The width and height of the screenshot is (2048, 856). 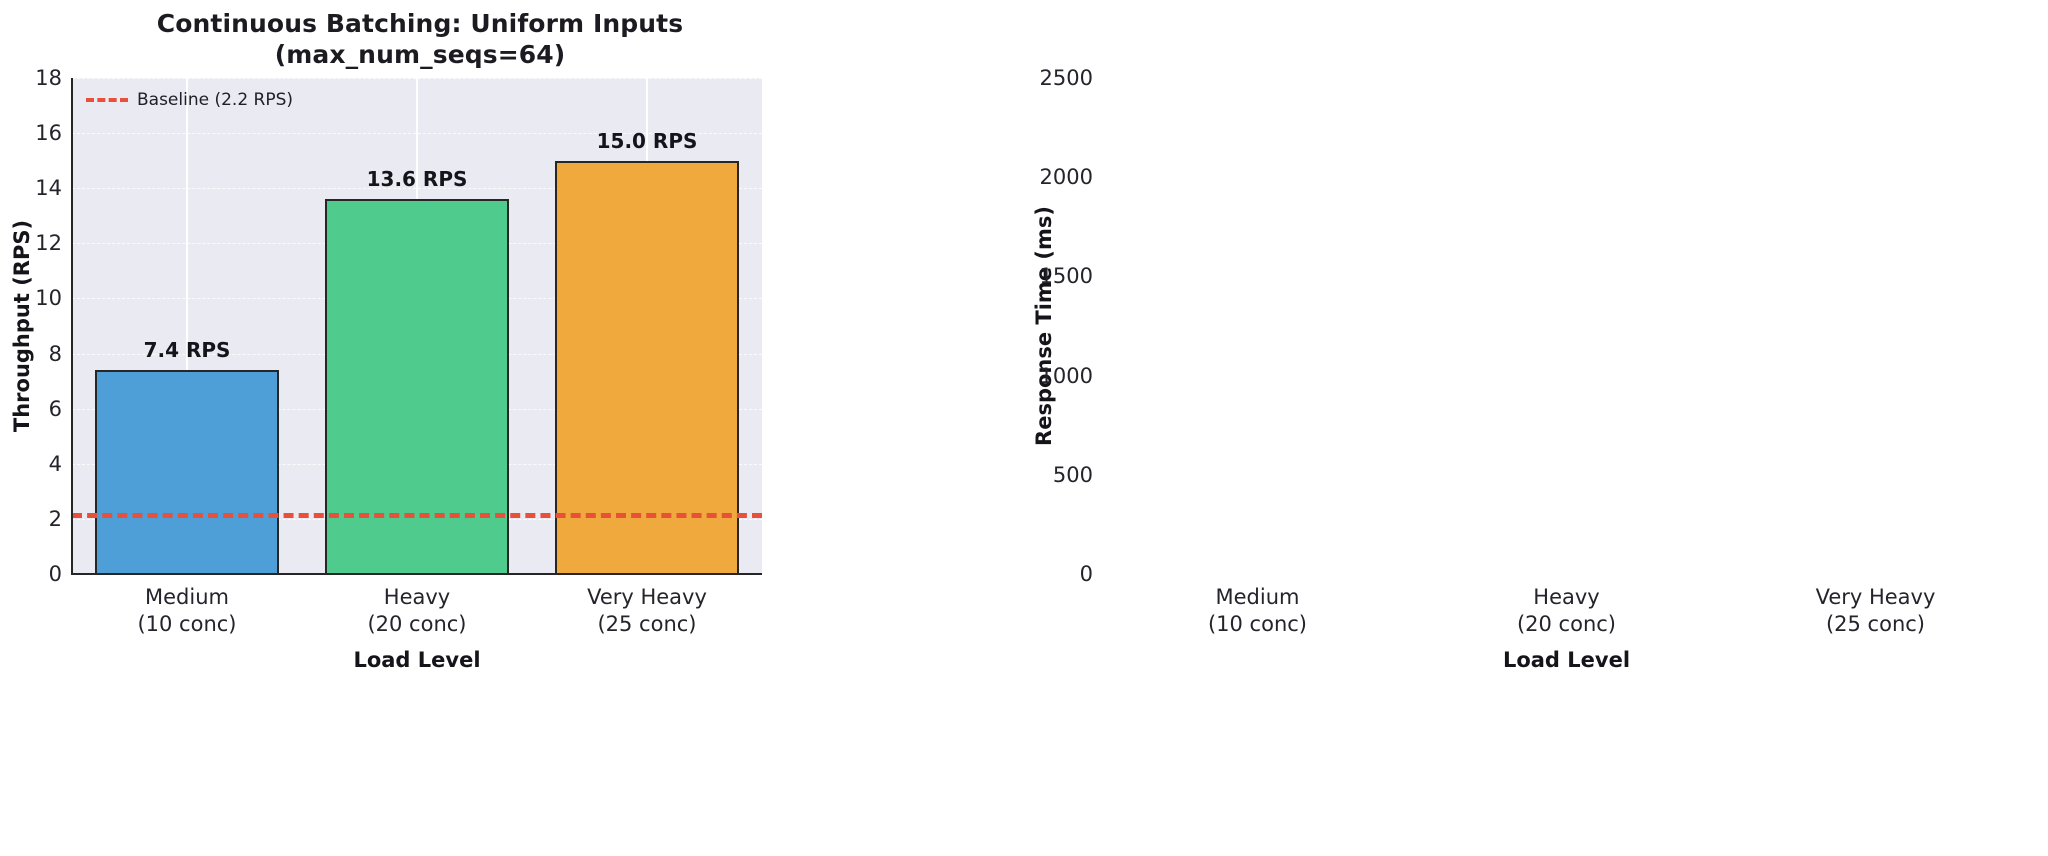 What do you see at coordinates (417, 179) in the screenshot?
I see `bar-value-label: 13.6 RPS` at bounding box center [417, 179].